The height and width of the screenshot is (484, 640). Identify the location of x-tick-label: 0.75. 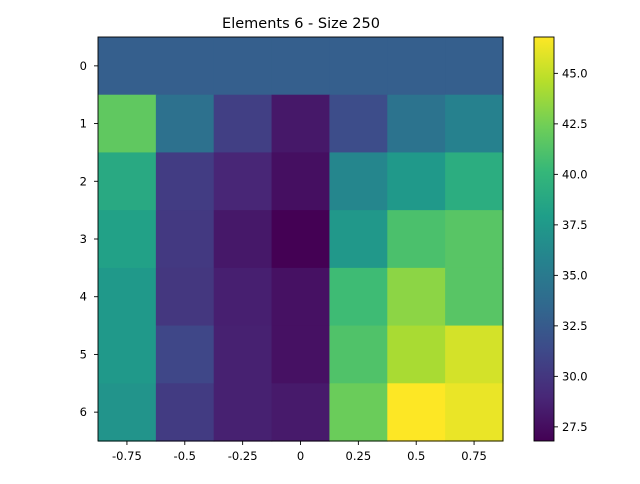
(474, 456).